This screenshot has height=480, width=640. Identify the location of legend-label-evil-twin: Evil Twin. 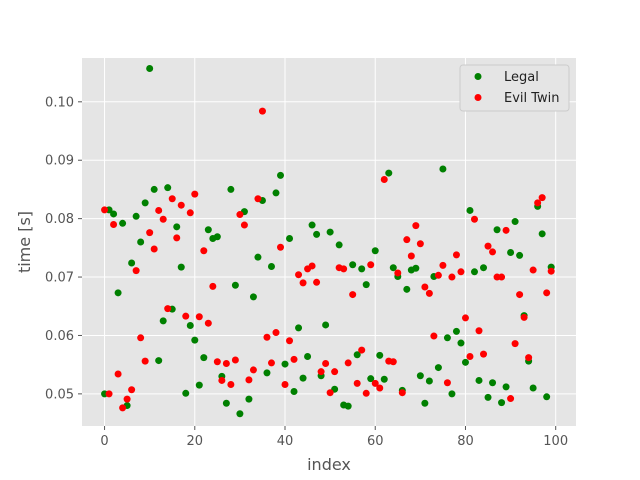
(532, 98).